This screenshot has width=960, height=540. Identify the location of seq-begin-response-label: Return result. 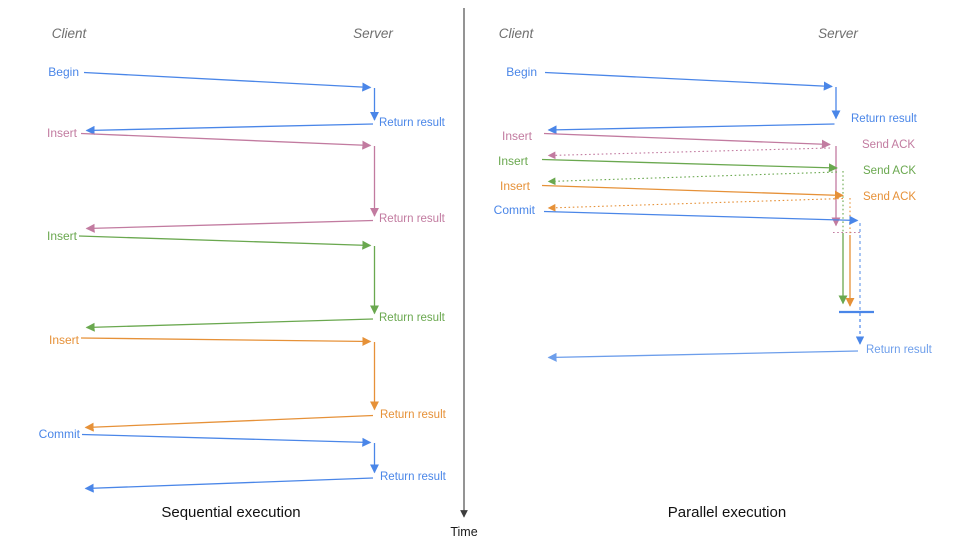
(412, 123).